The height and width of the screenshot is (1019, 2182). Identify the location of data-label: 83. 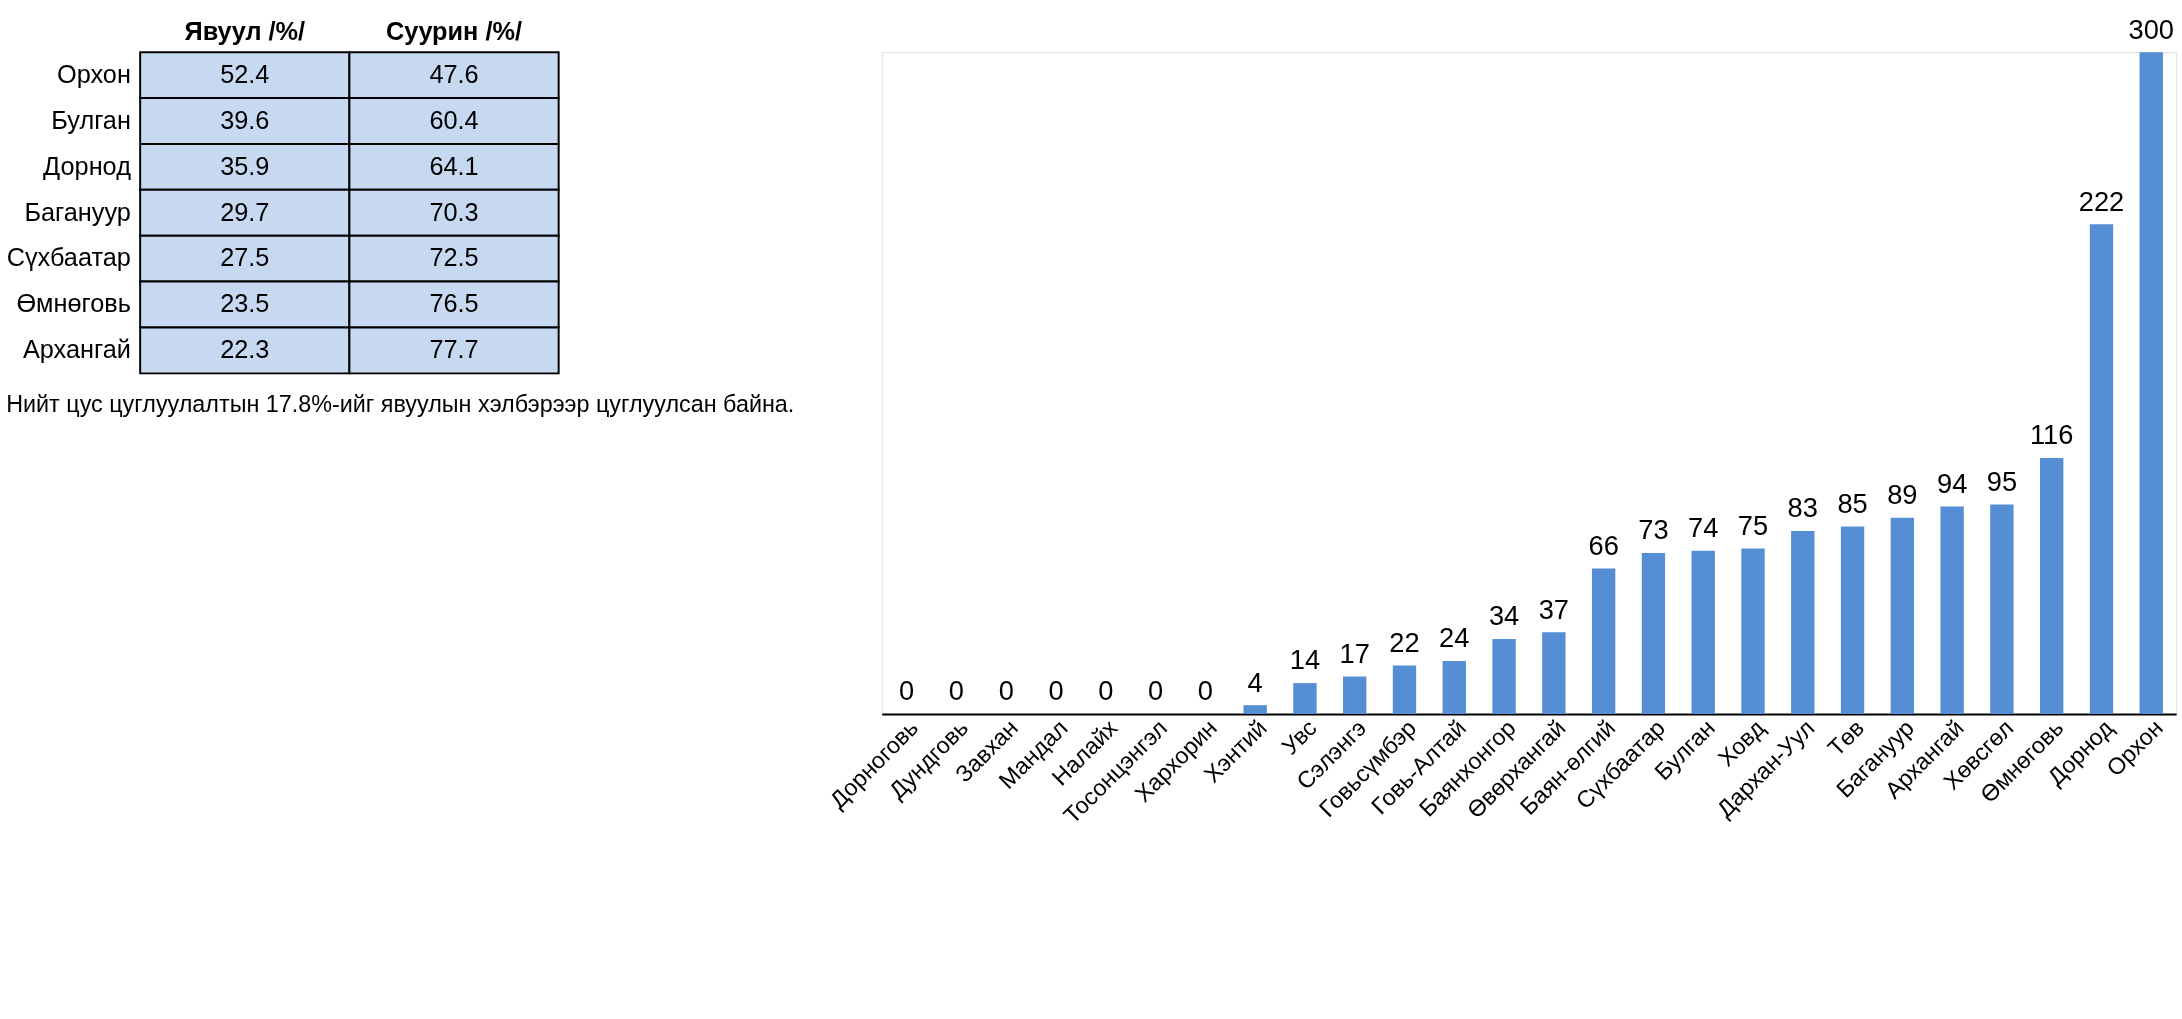
(1802, 508).